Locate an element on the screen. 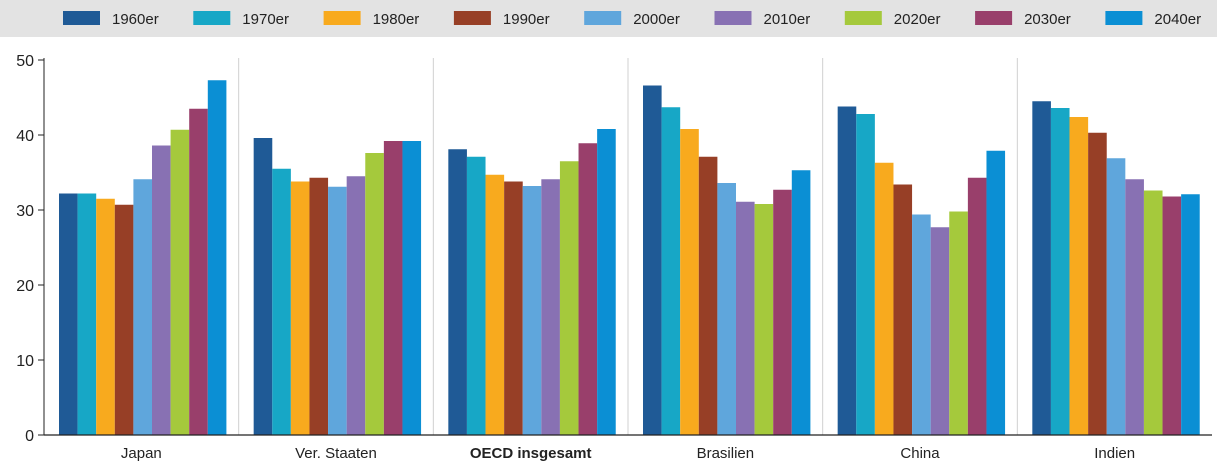  legend-label-2000er: 2000er is located at coordinates (656, 19).